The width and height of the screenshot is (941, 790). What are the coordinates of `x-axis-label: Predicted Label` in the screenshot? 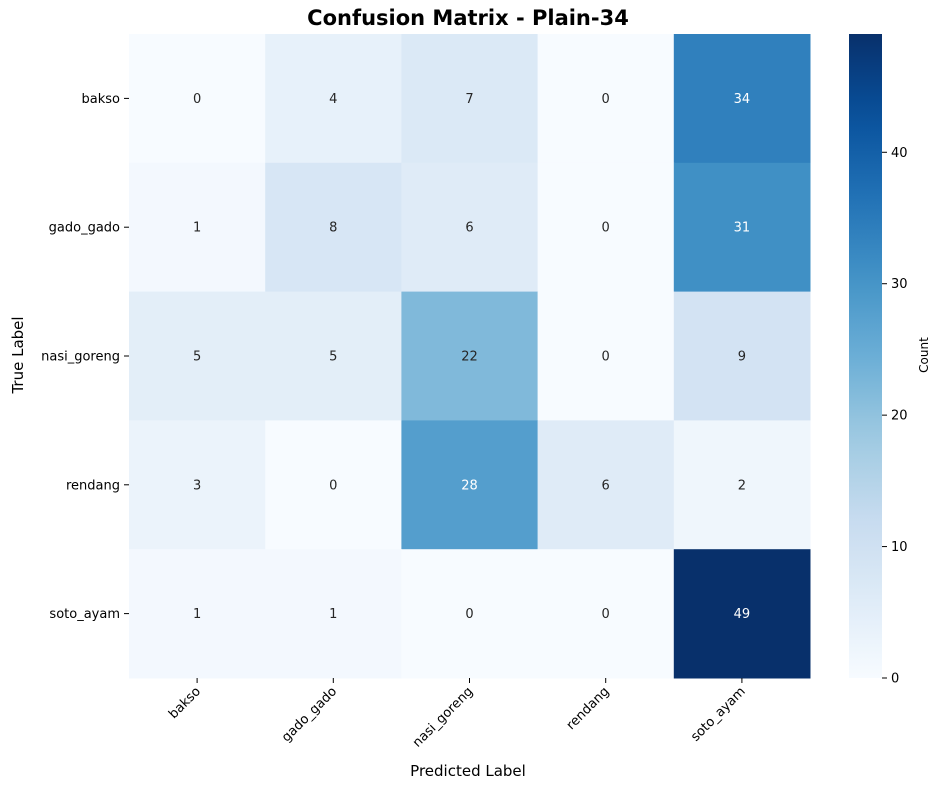 It's located at (468, 771).